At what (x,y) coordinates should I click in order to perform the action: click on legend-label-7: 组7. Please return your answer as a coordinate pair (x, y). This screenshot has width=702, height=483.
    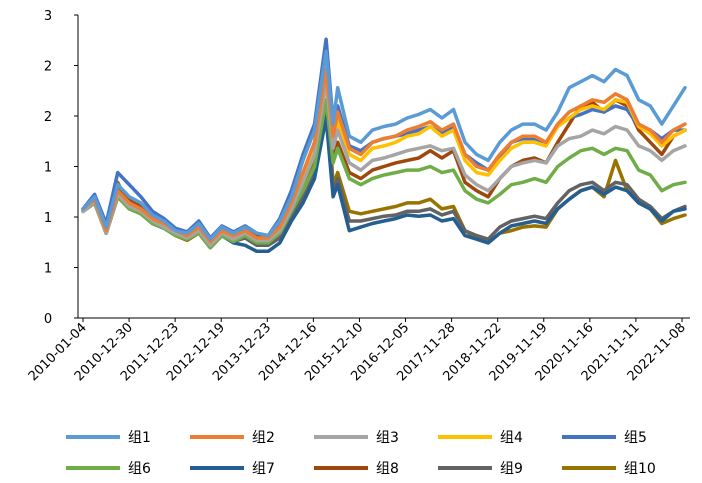
    Looking at the image, I should click on (263, 469).